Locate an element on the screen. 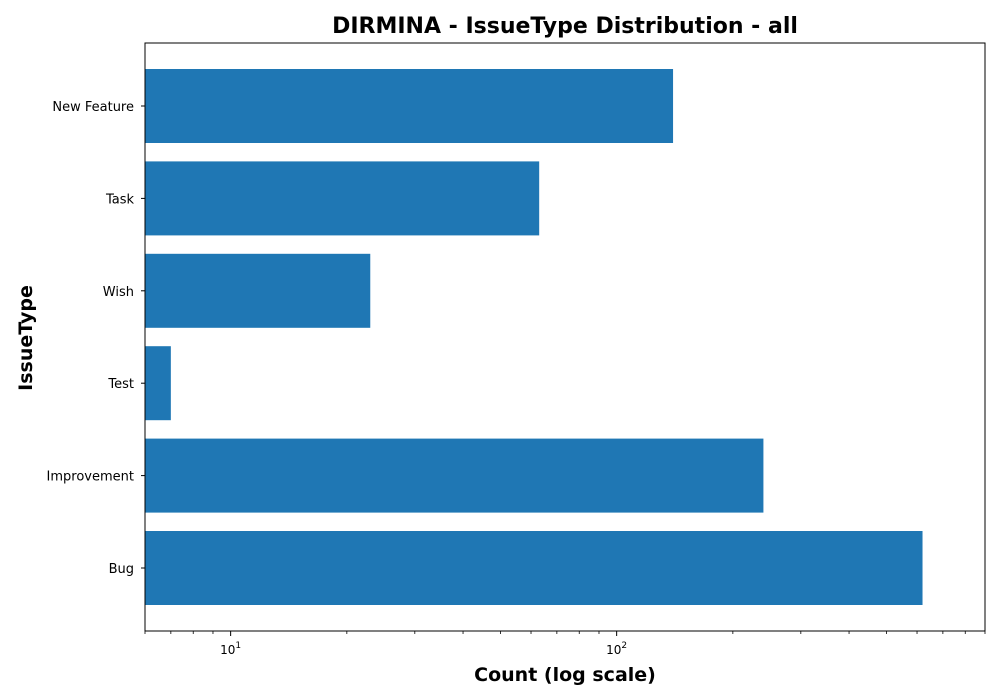 Image resolution: width=1000 pixels, height=700 pixels. y-tick-label-bug: Bug is located at coordinates (121, 569).